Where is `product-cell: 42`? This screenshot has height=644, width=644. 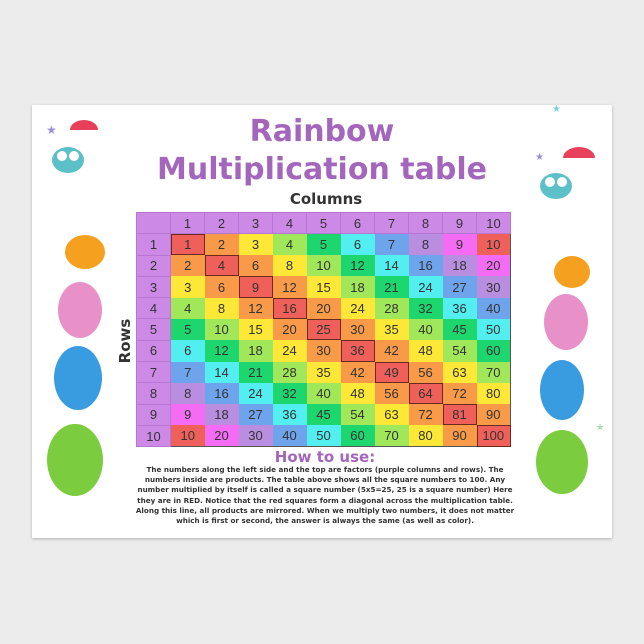
product-cell: 42 is located at coordinates (391, 351).